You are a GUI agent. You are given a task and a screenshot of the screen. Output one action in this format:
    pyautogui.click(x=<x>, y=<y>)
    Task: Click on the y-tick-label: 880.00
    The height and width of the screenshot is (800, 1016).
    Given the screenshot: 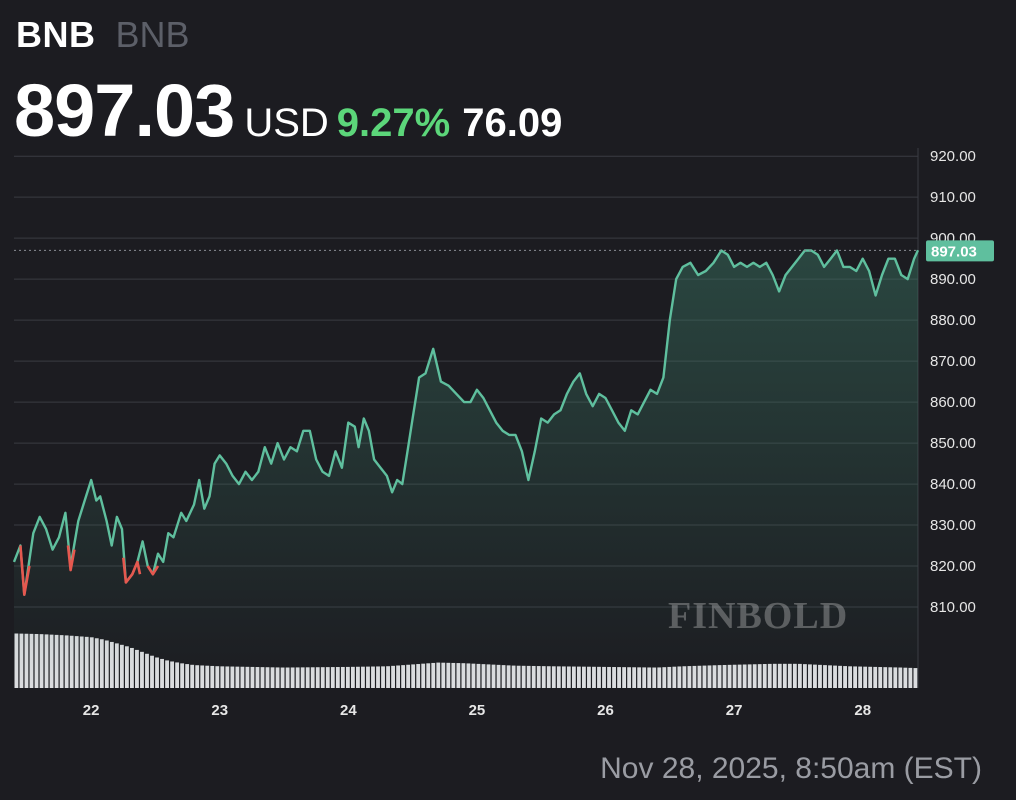 What is the action you would take?
    pyautogui.click(x=953, y=320)
    